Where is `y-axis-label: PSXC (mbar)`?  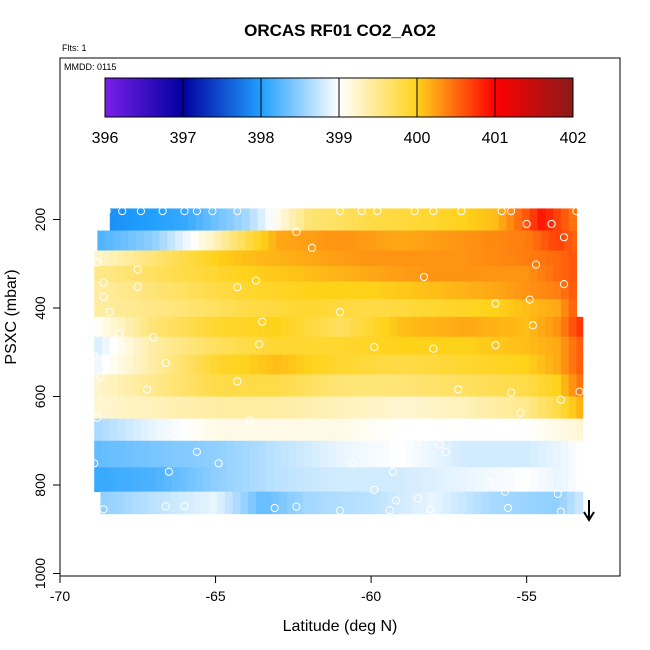 y-axis-label: PSXC (mbar) is located at coordinates (11, 316).